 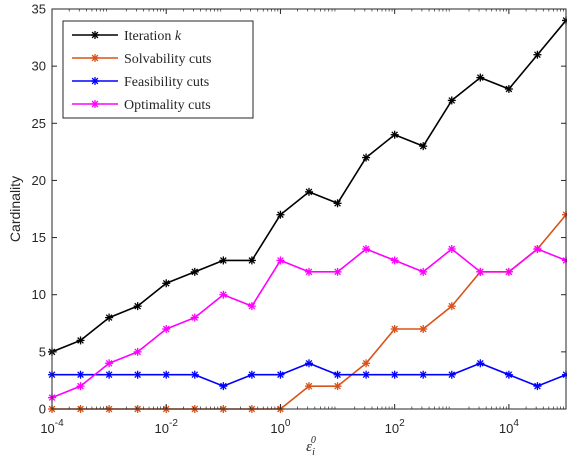 I want to click on y-tick-label-1: 5, so click(x=42, y=351).